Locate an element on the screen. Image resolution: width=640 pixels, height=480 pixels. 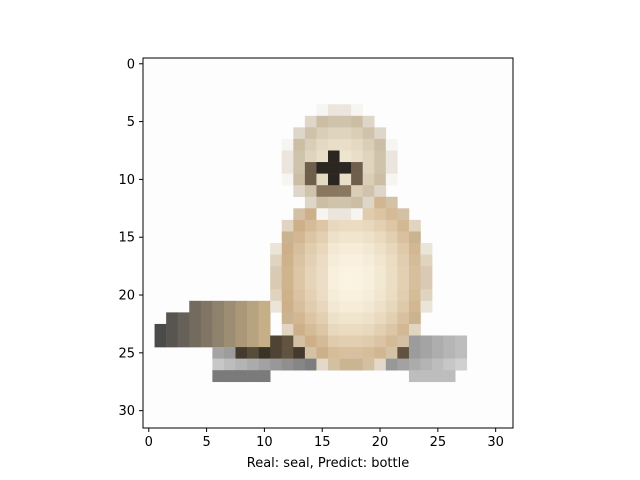
x-axis: 0 5 10 15 20 25 30 is located at coordinates (324, 439).